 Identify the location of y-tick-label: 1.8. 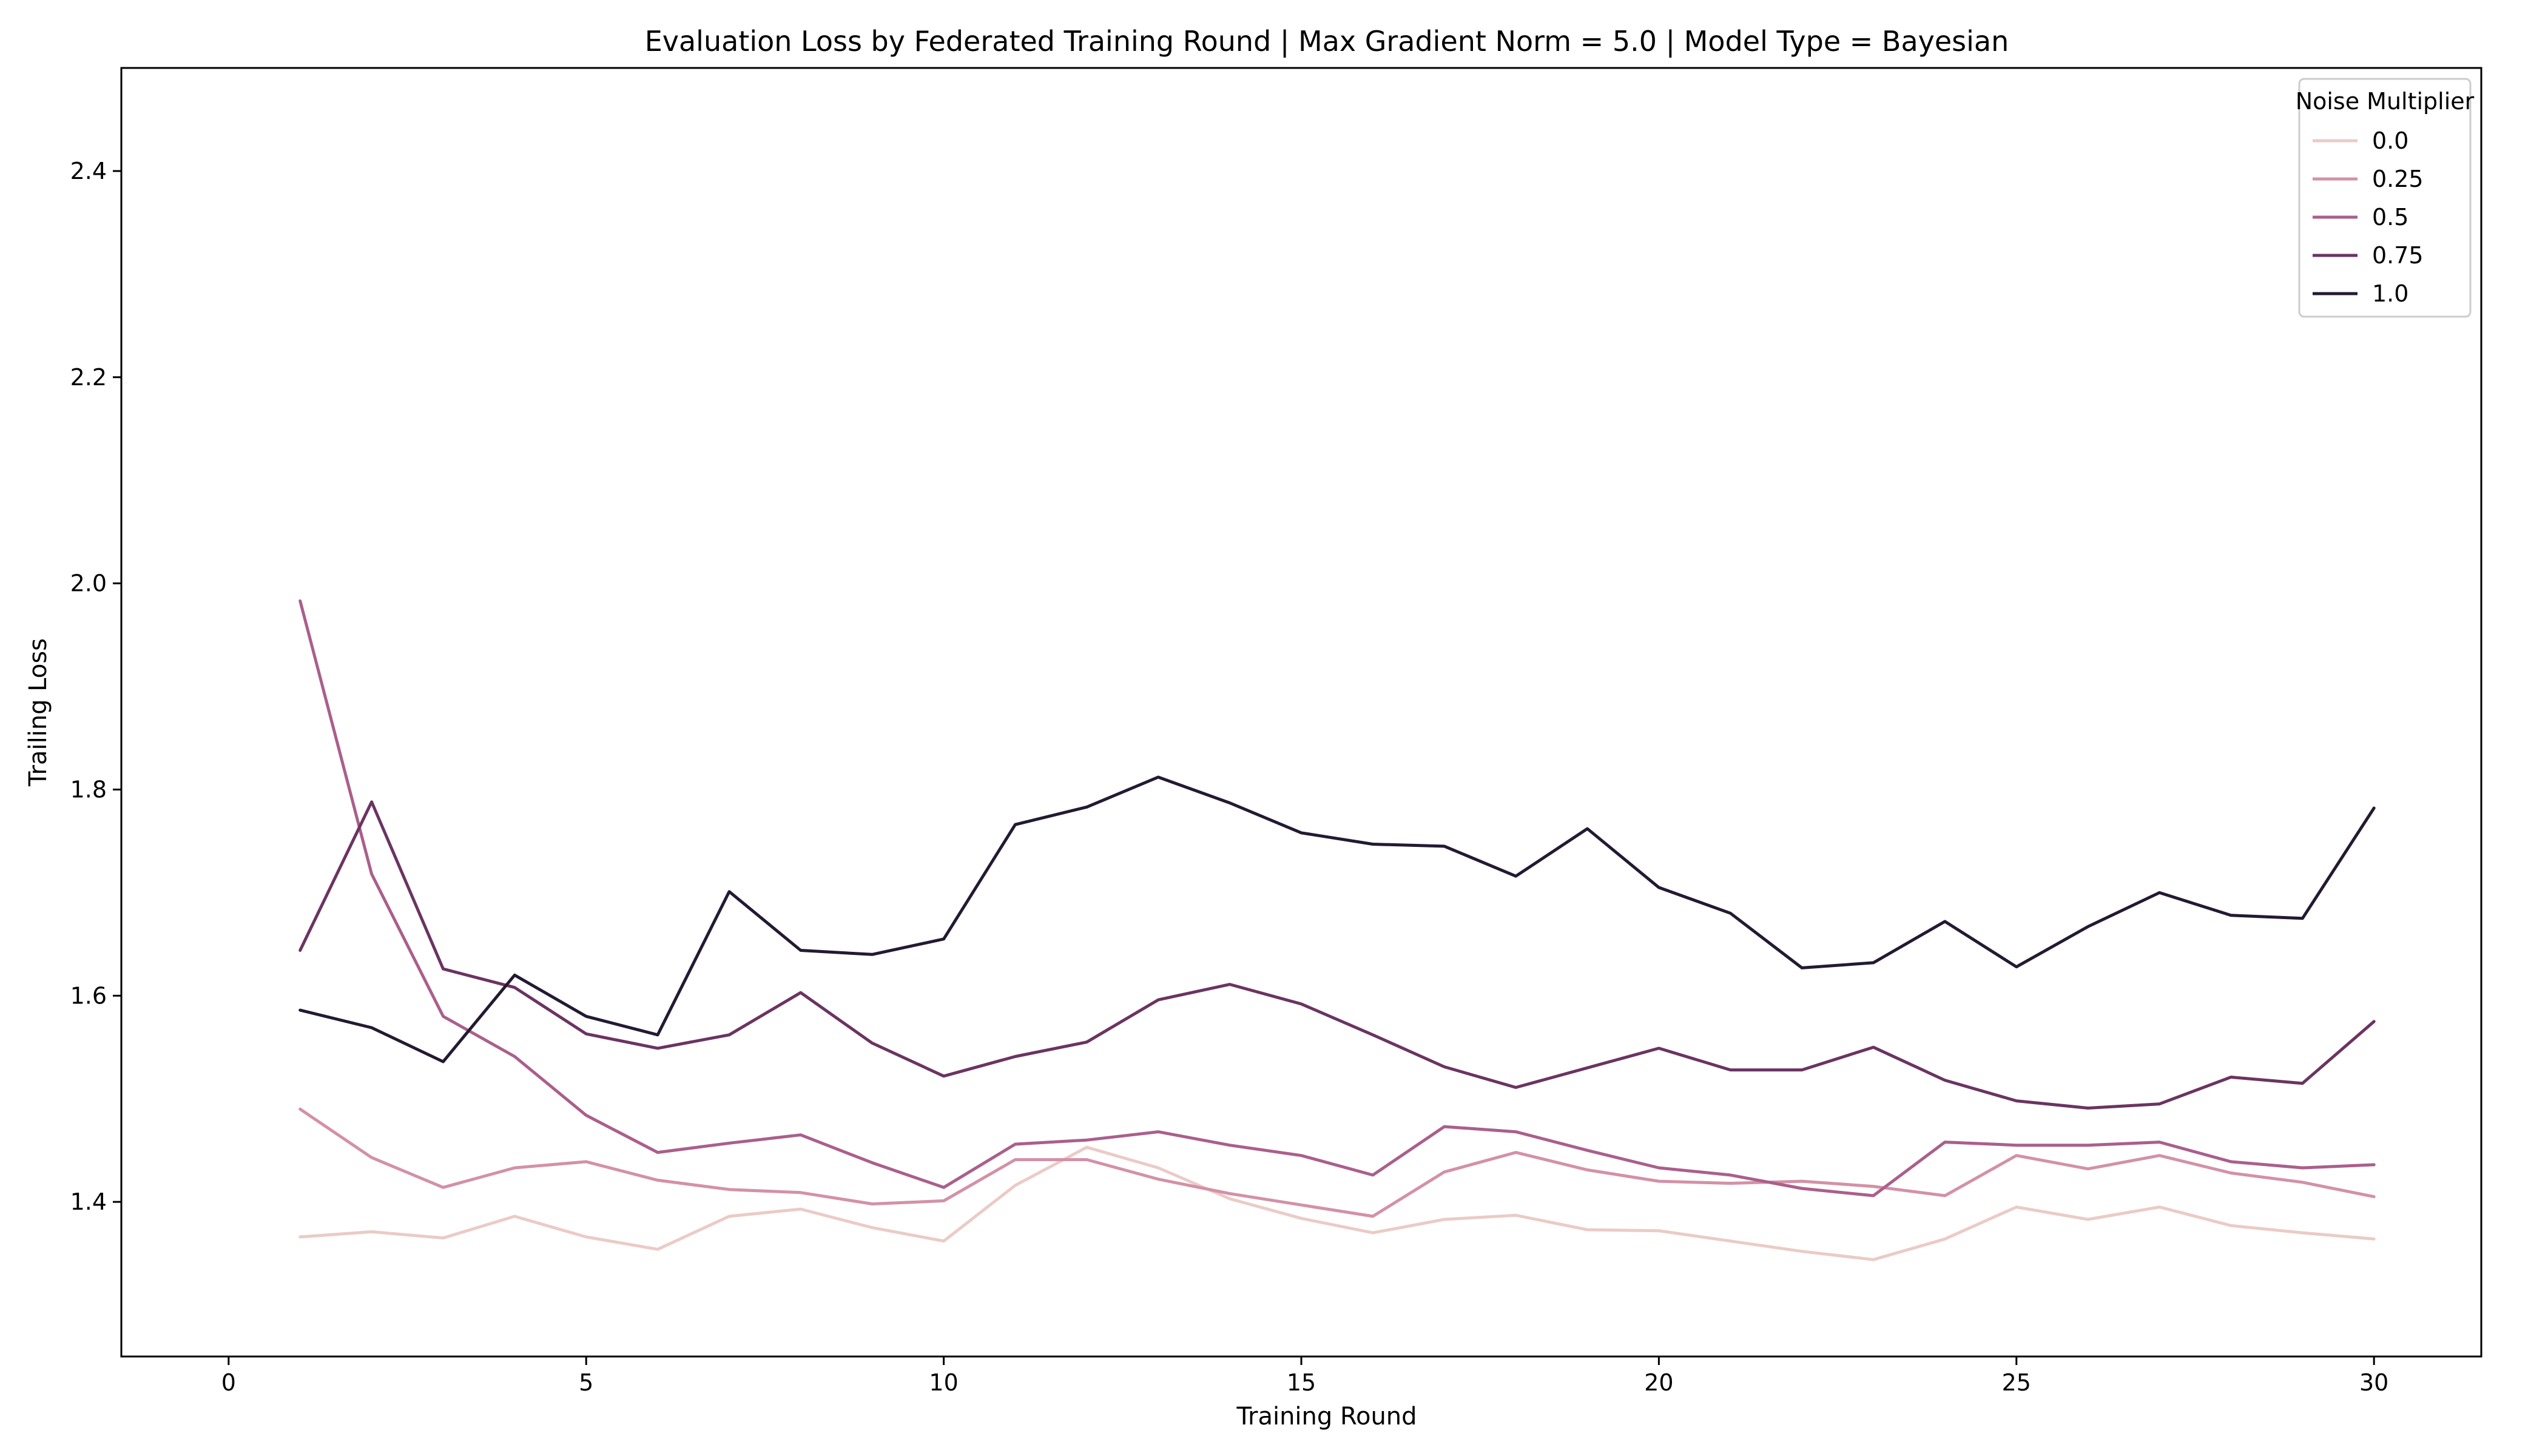
(88, 789).